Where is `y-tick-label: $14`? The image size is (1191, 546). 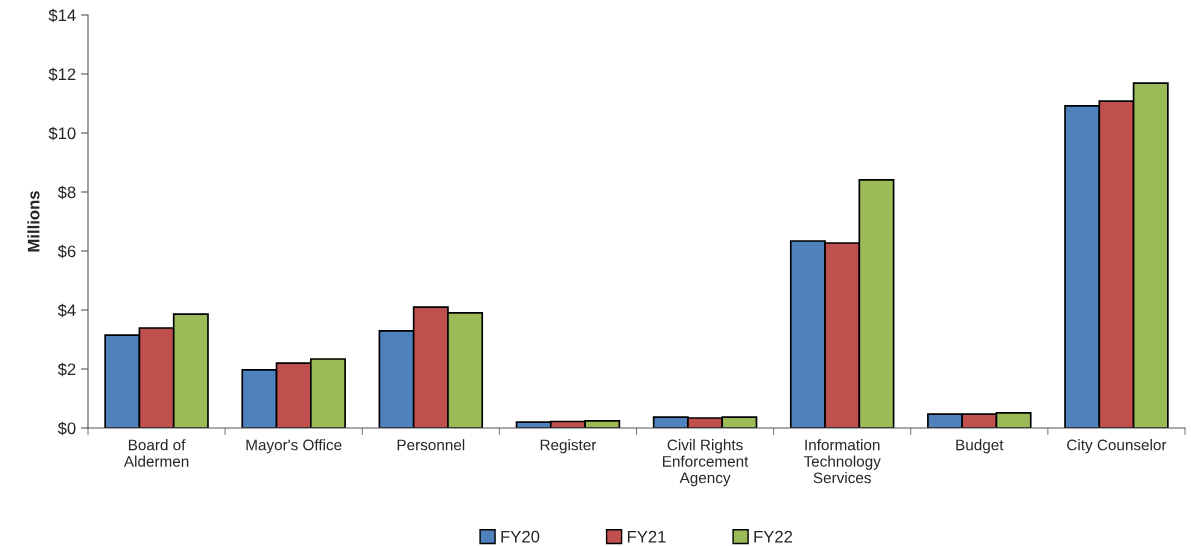 y-tick-label: $14 is located at coordinates (62, 15).